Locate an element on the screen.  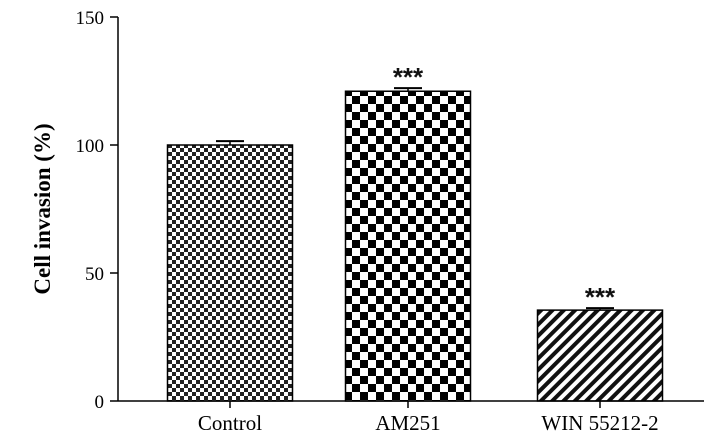
bar-control is located at coordinates (230, 273).